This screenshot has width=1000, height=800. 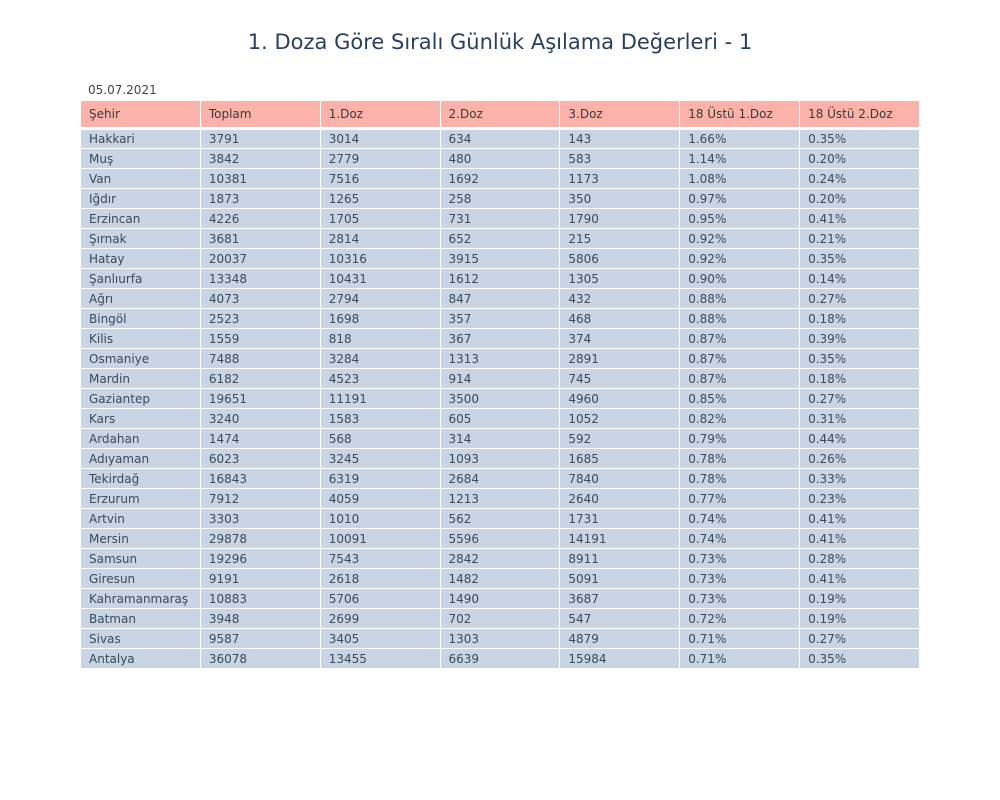 I want to click on table-cell: 215, so click(x=620, y=238).